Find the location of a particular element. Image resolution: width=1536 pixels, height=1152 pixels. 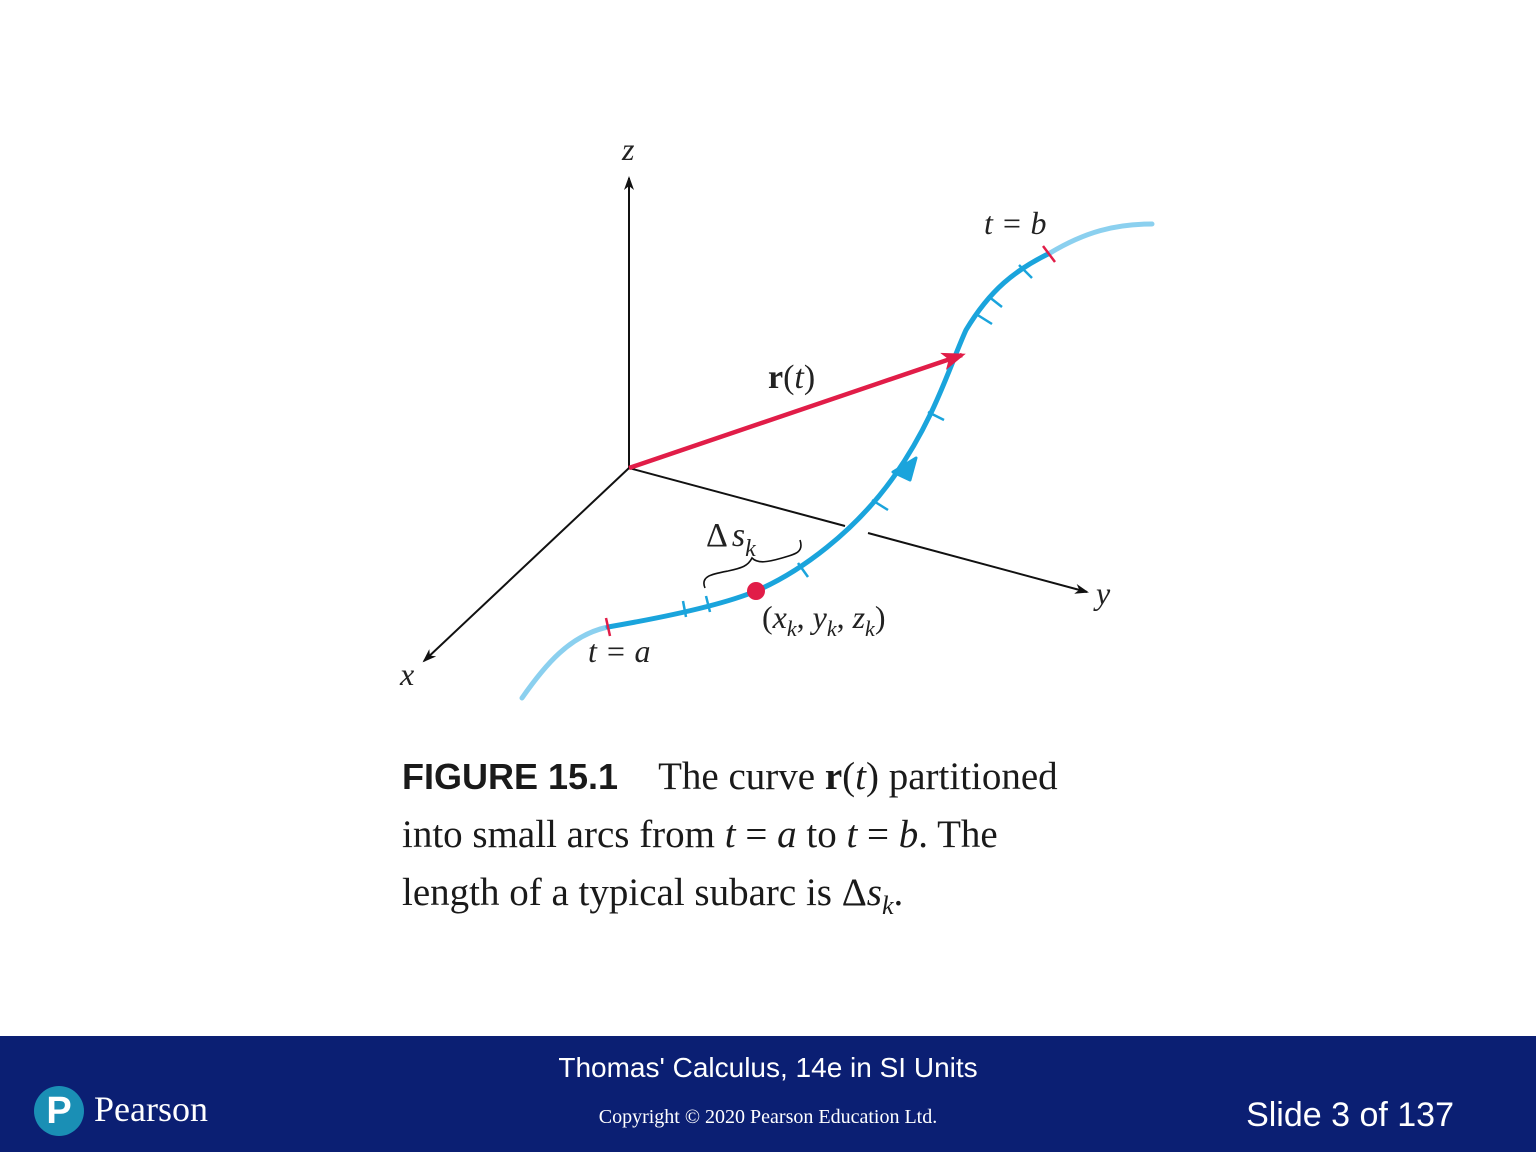

subarc-brace is located at coordinates (752, 564).